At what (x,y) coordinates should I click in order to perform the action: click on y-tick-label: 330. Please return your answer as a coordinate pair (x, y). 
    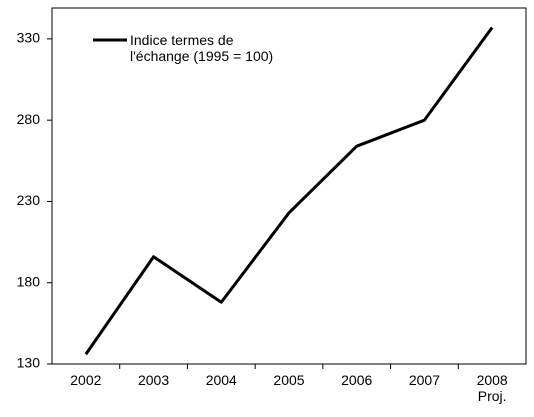
    Looking at the image, I should click on (29, 38).